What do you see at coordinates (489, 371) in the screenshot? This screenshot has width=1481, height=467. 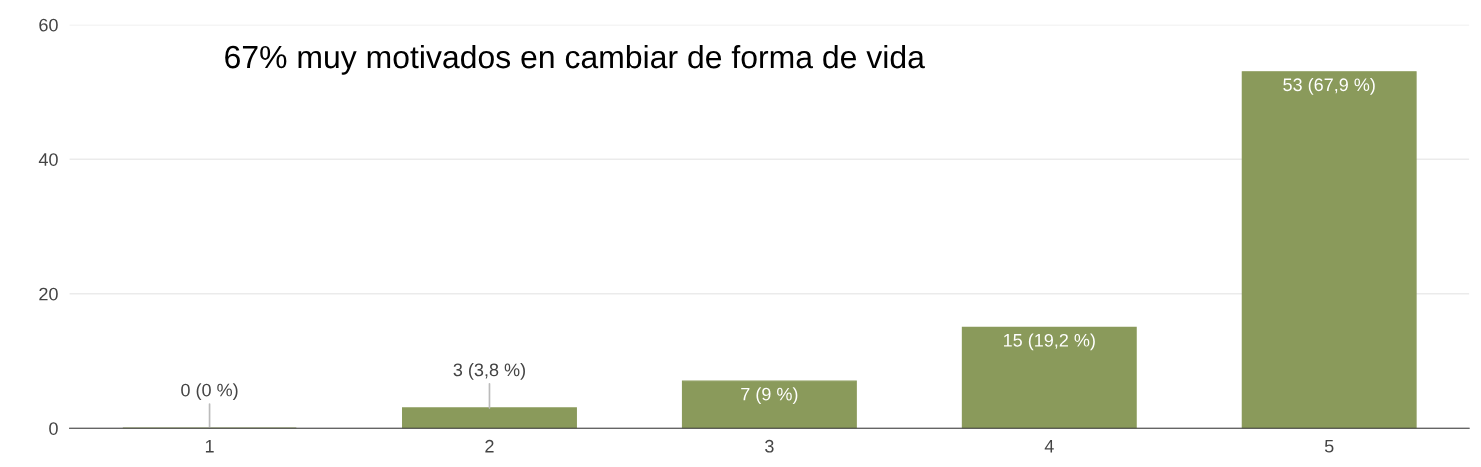 I see `data-label: 3 (3,8 %)` at bounding box center [489, 371].